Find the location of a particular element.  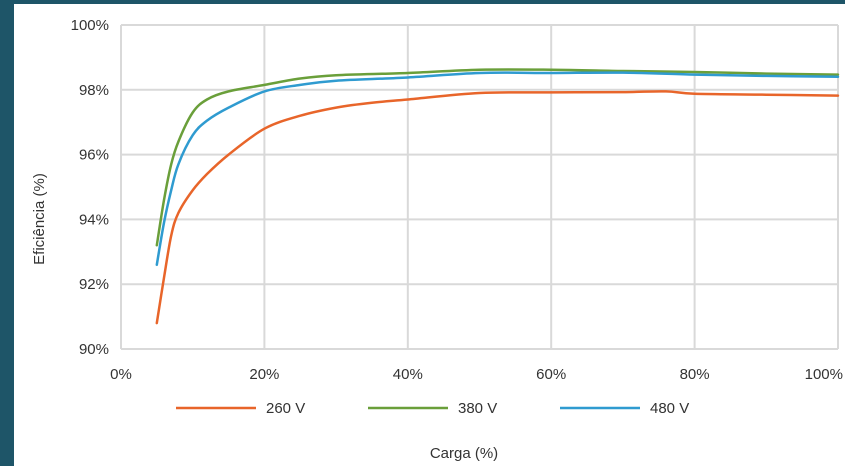

x-tick-labels: 0% 20% 40% 60% 80% 100% is located at coordinates (476, 374).